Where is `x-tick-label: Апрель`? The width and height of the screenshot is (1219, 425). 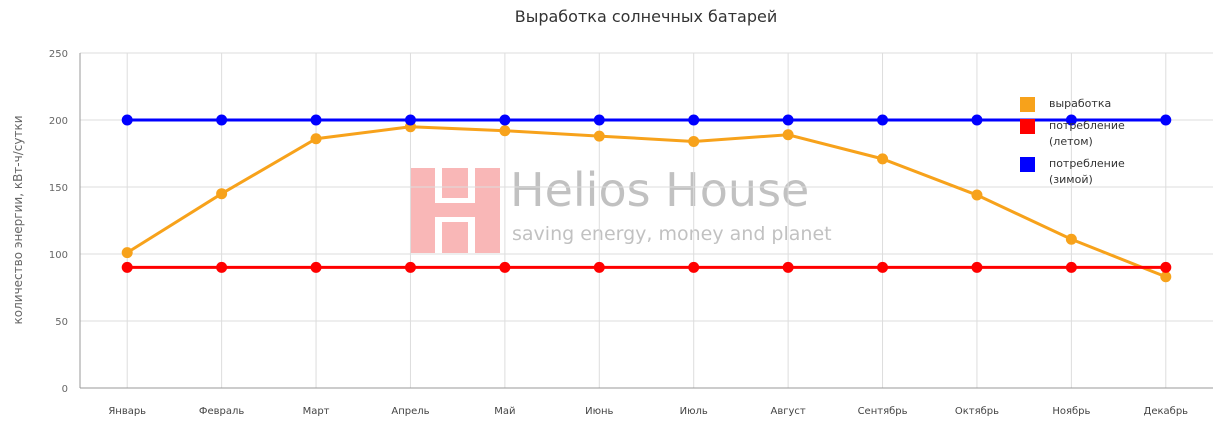
x-tick-label: Апрель is located at coordinates (410, 411).